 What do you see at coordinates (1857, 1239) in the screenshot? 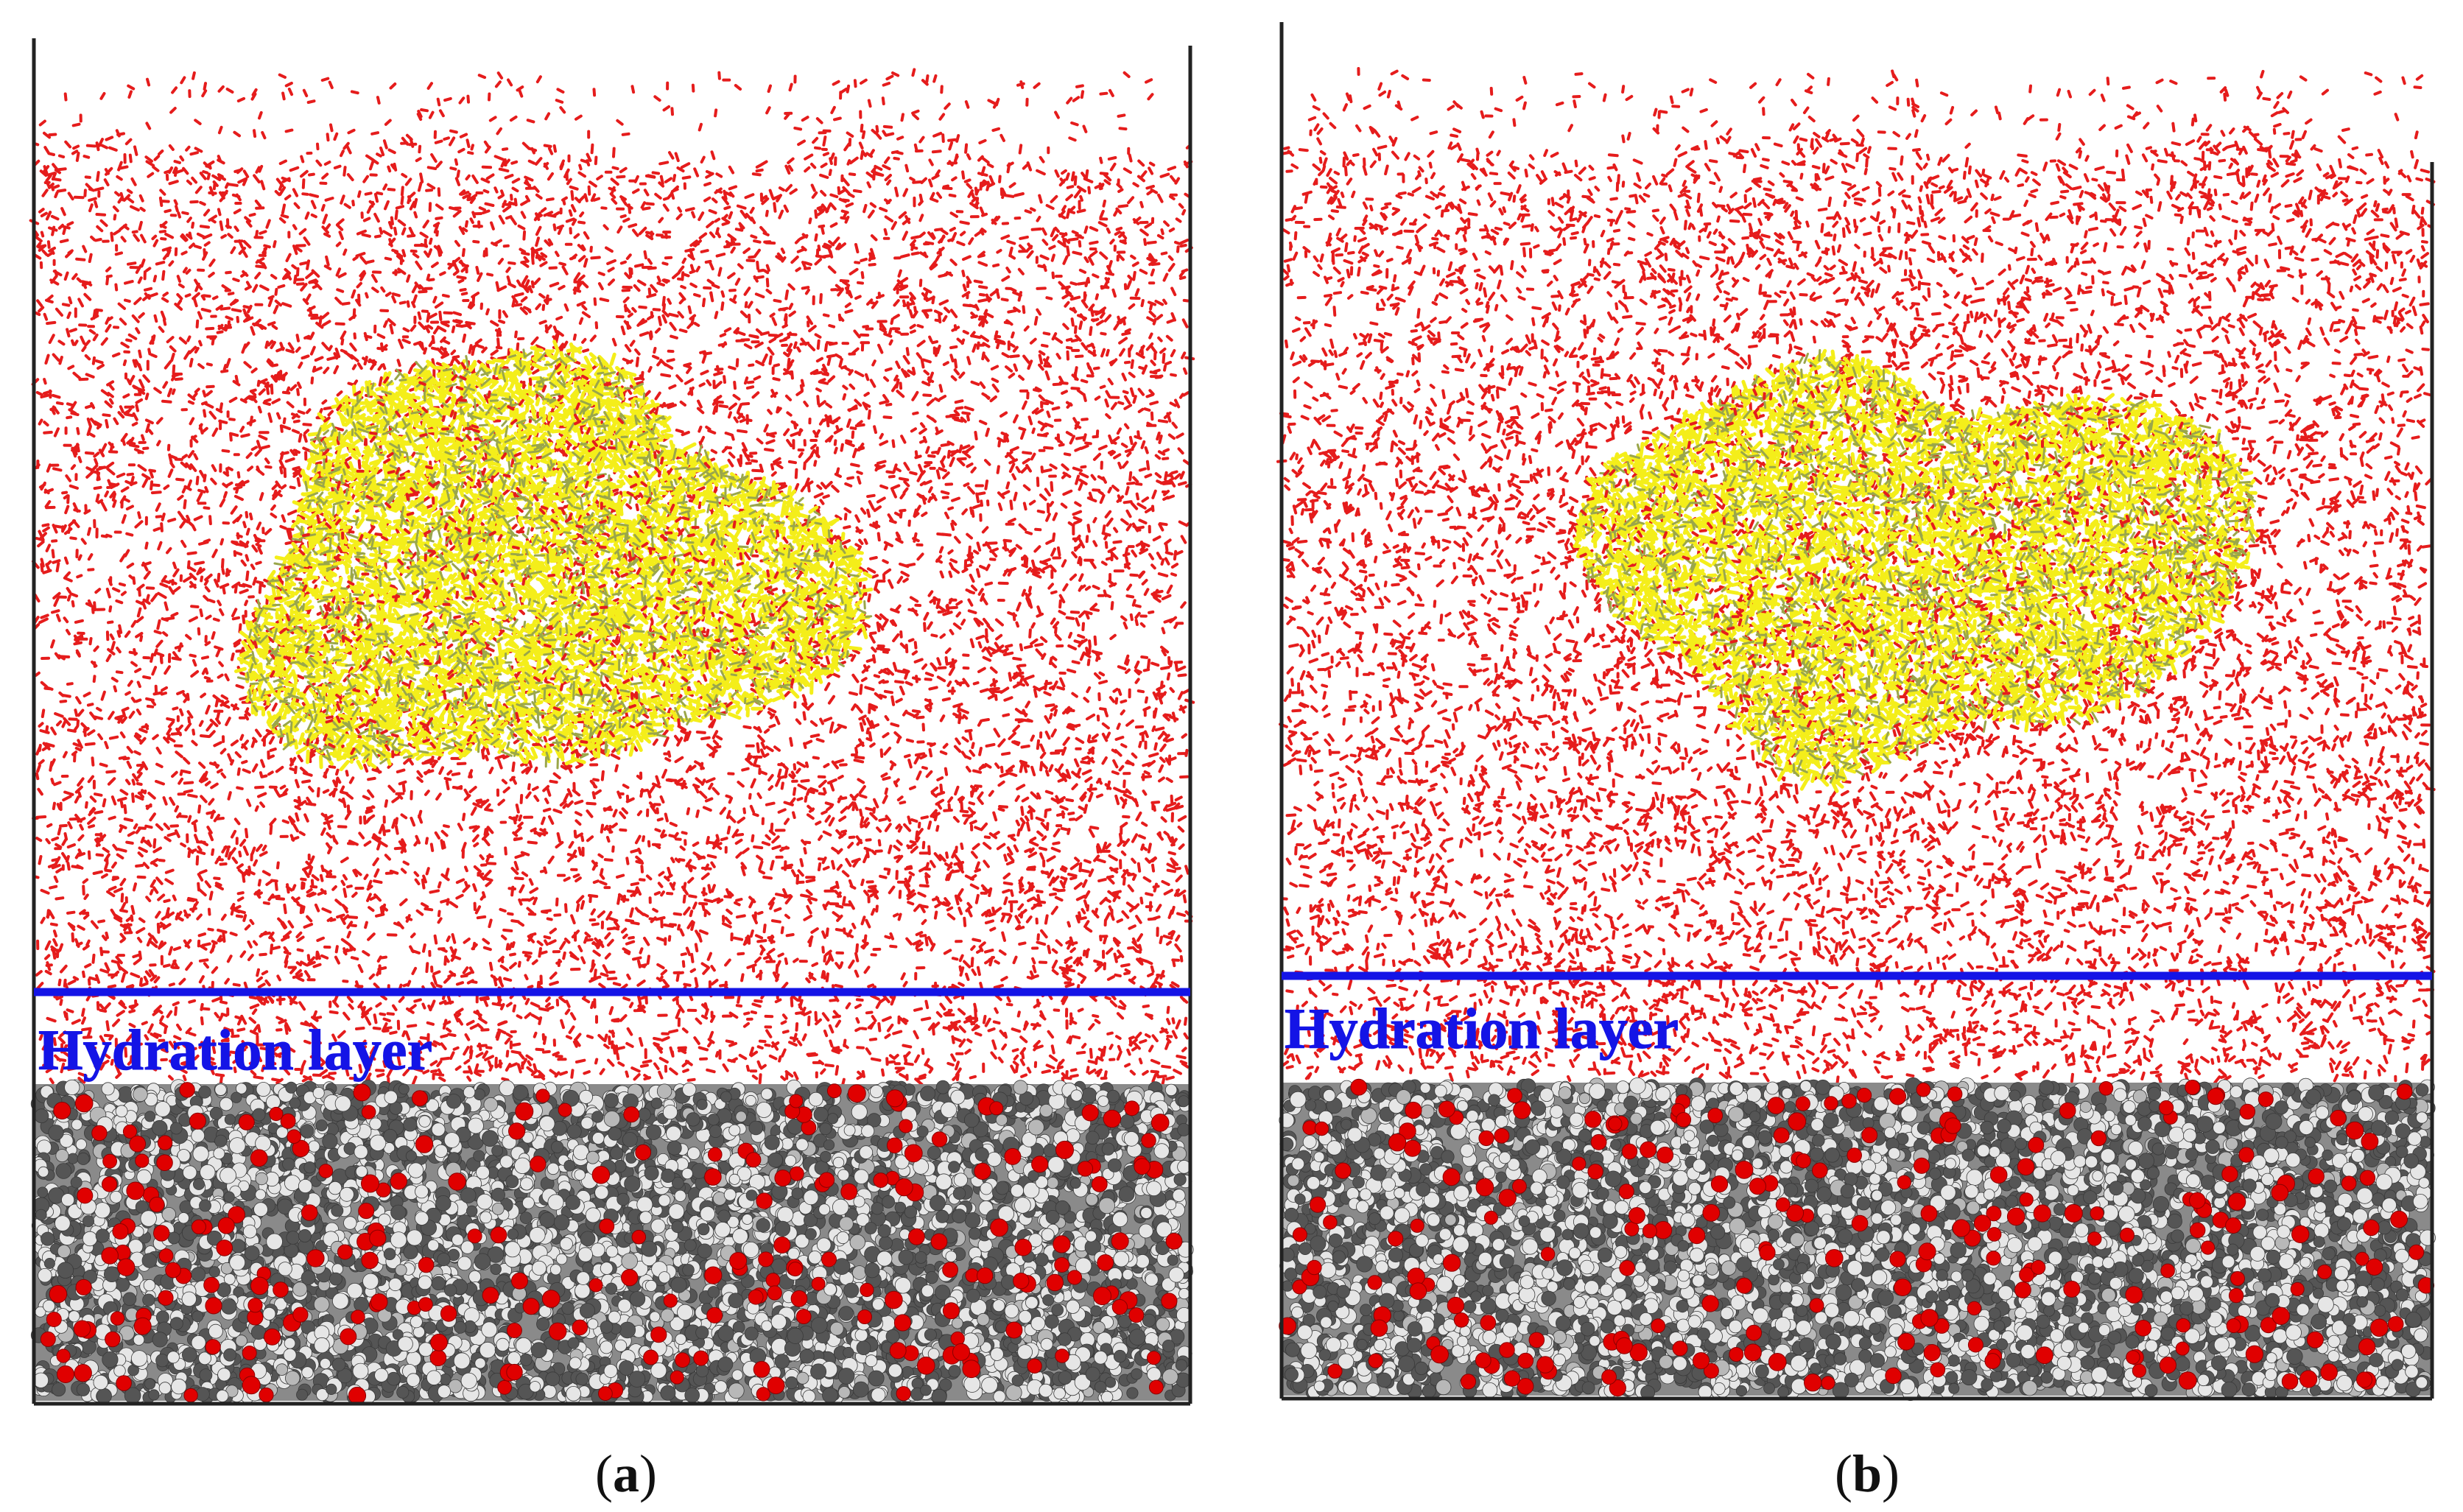
I see `panel-b-solid-surface` at bounding box center [1857, 1239].